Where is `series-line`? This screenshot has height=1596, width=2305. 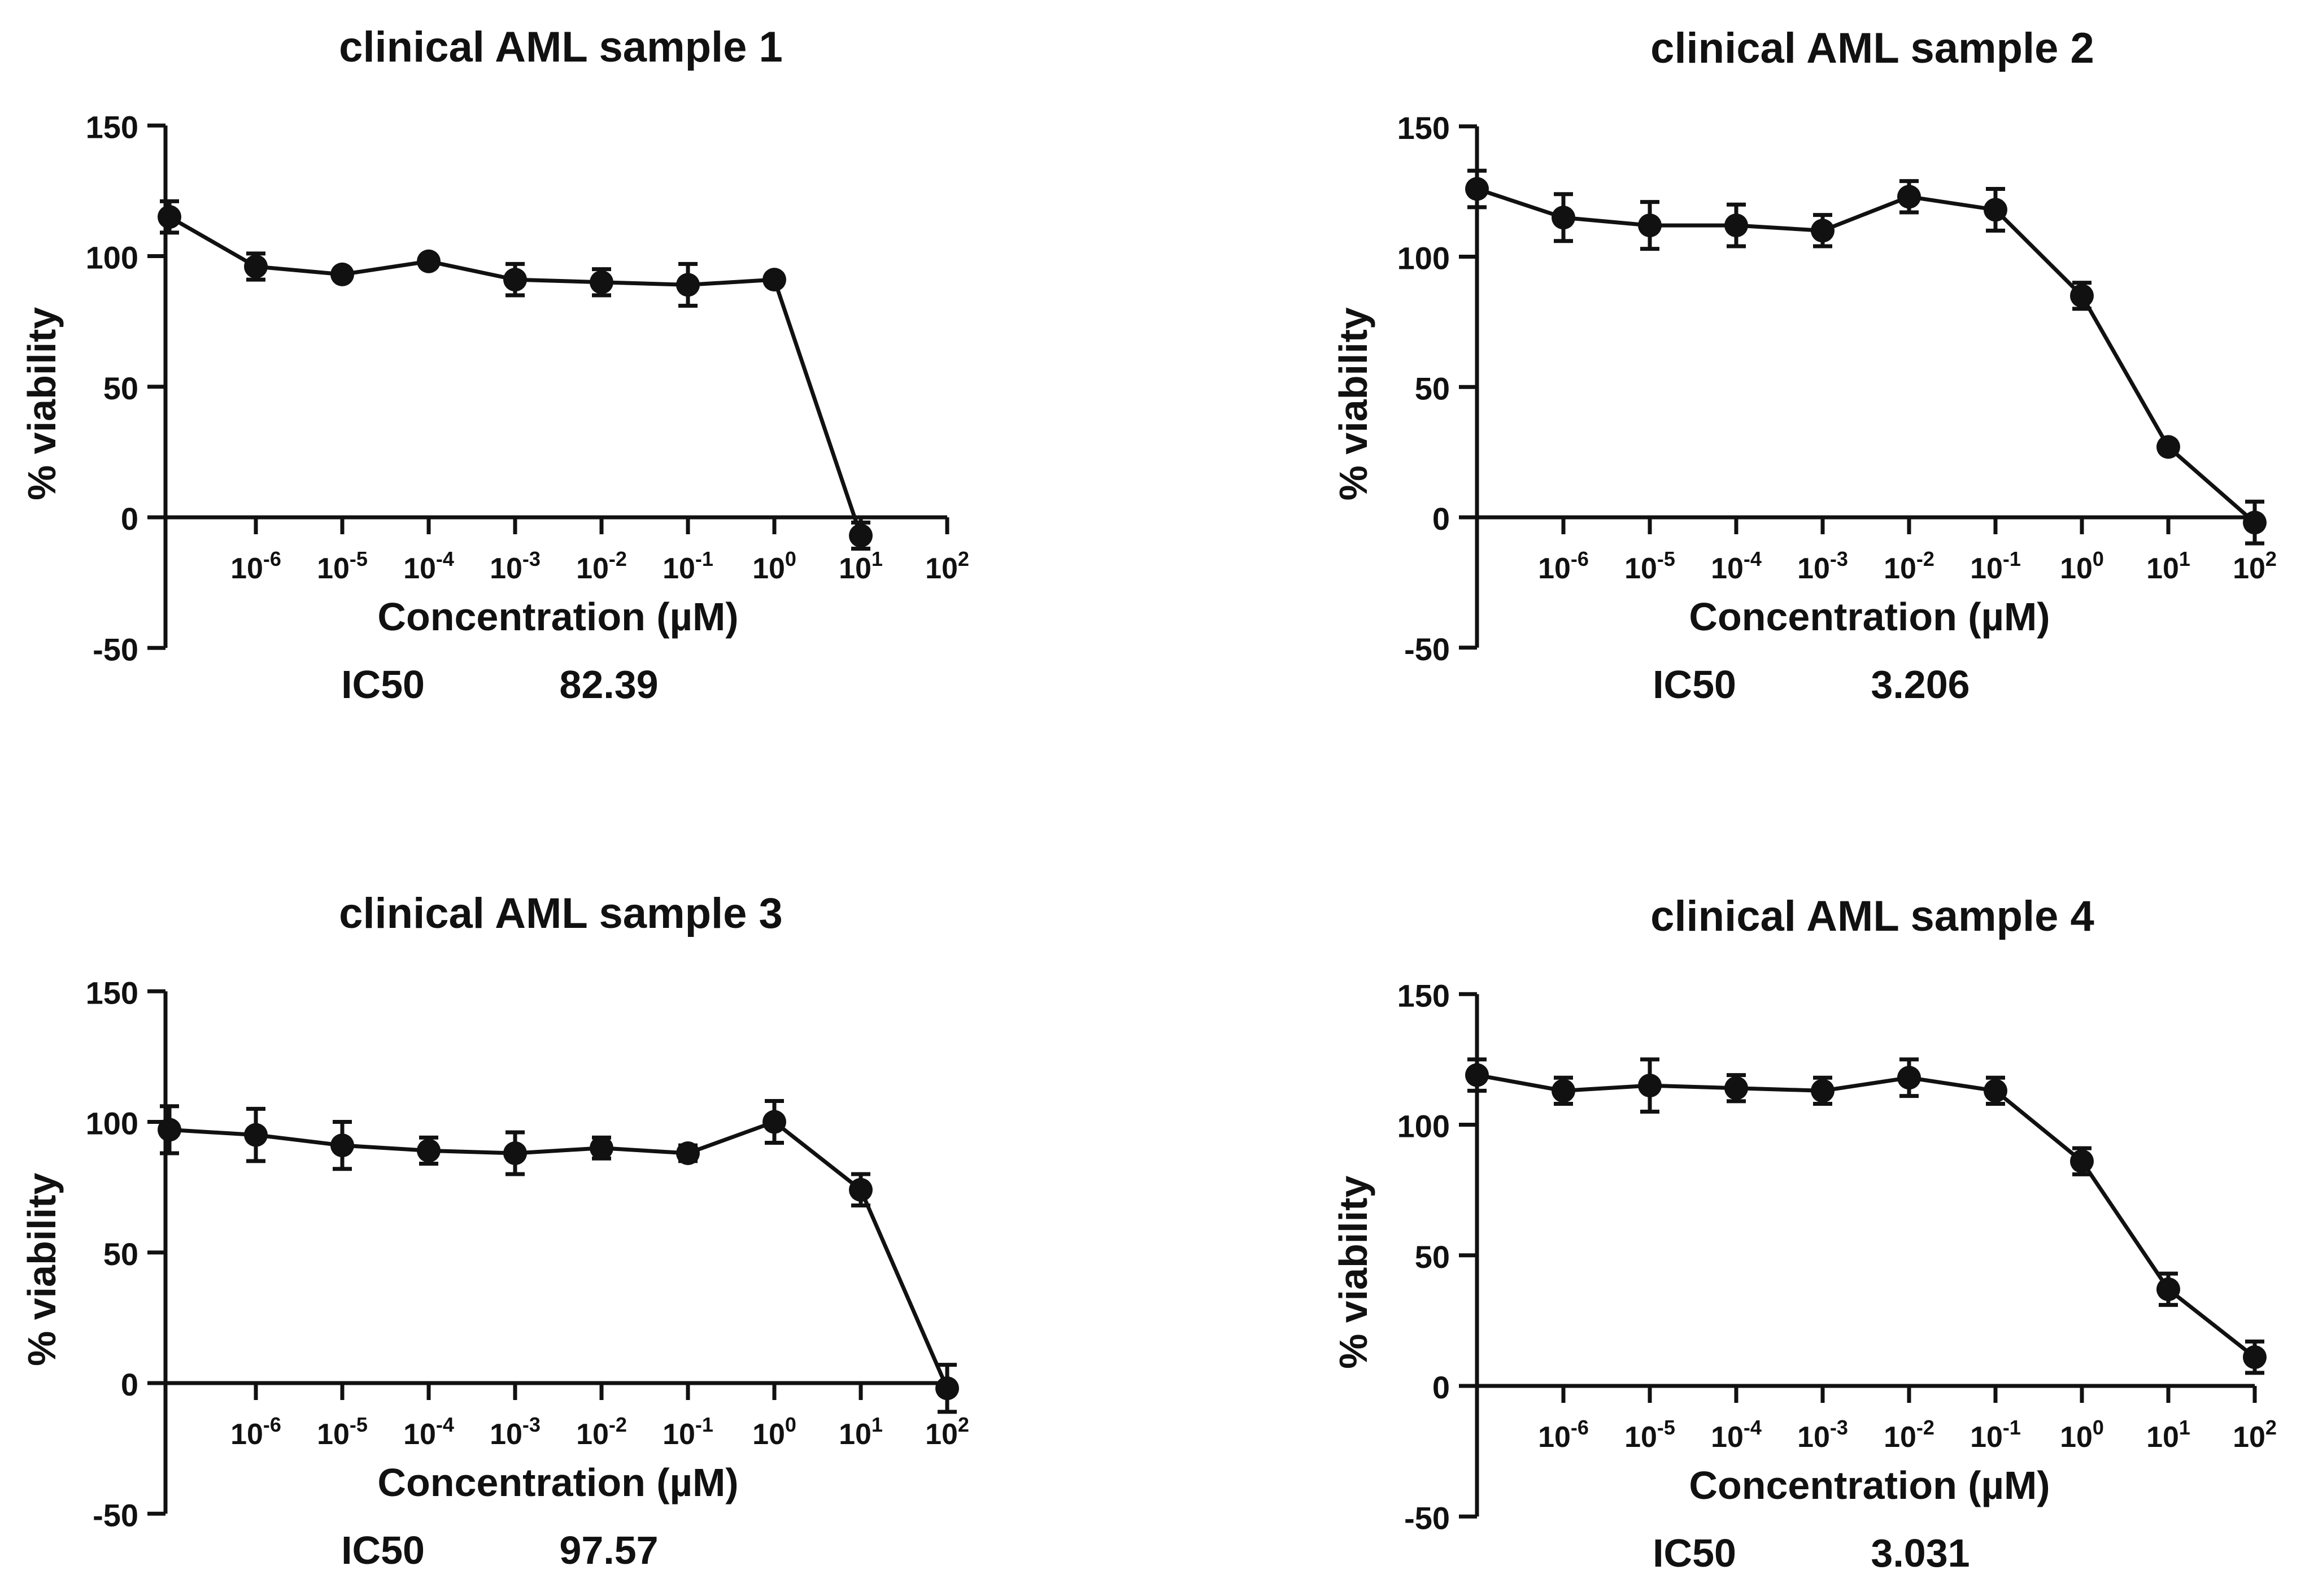 series-line is located at coordinates (1866, 355).